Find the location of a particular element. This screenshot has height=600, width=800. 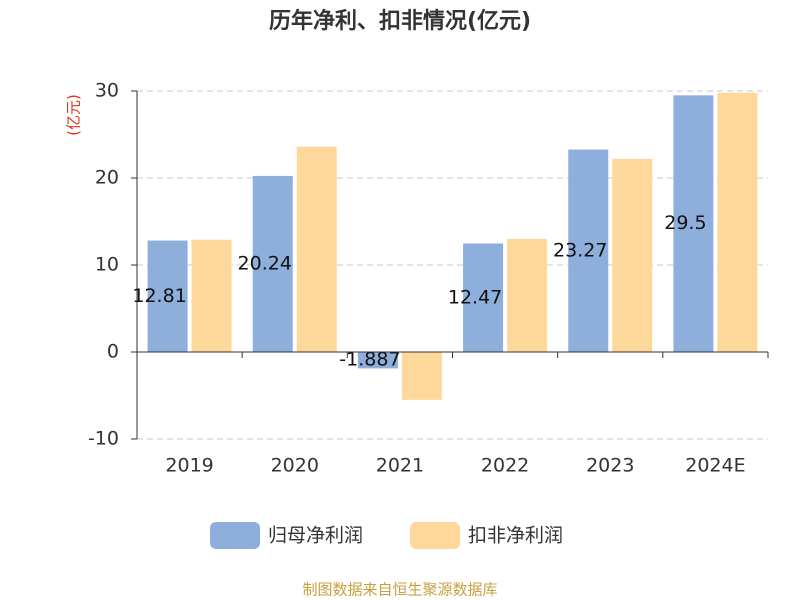

y-tick-label: 20 is located at coordinates (107, 178).